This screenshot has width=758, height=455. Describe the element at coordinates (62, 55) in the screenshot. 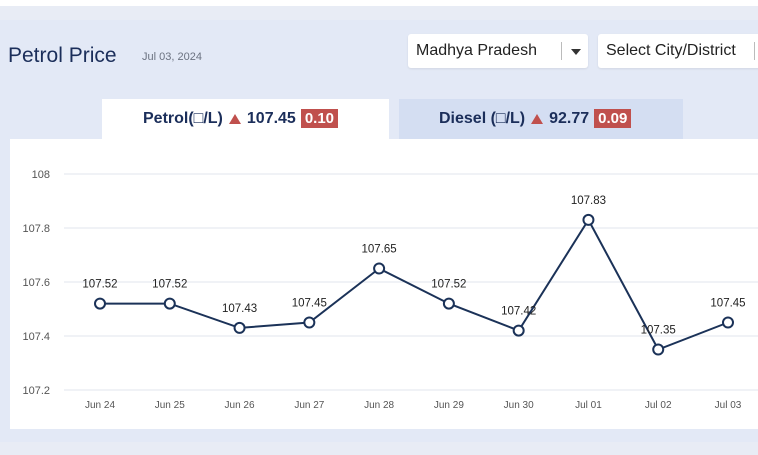

I see `page-title: Petrol Price` at that location.